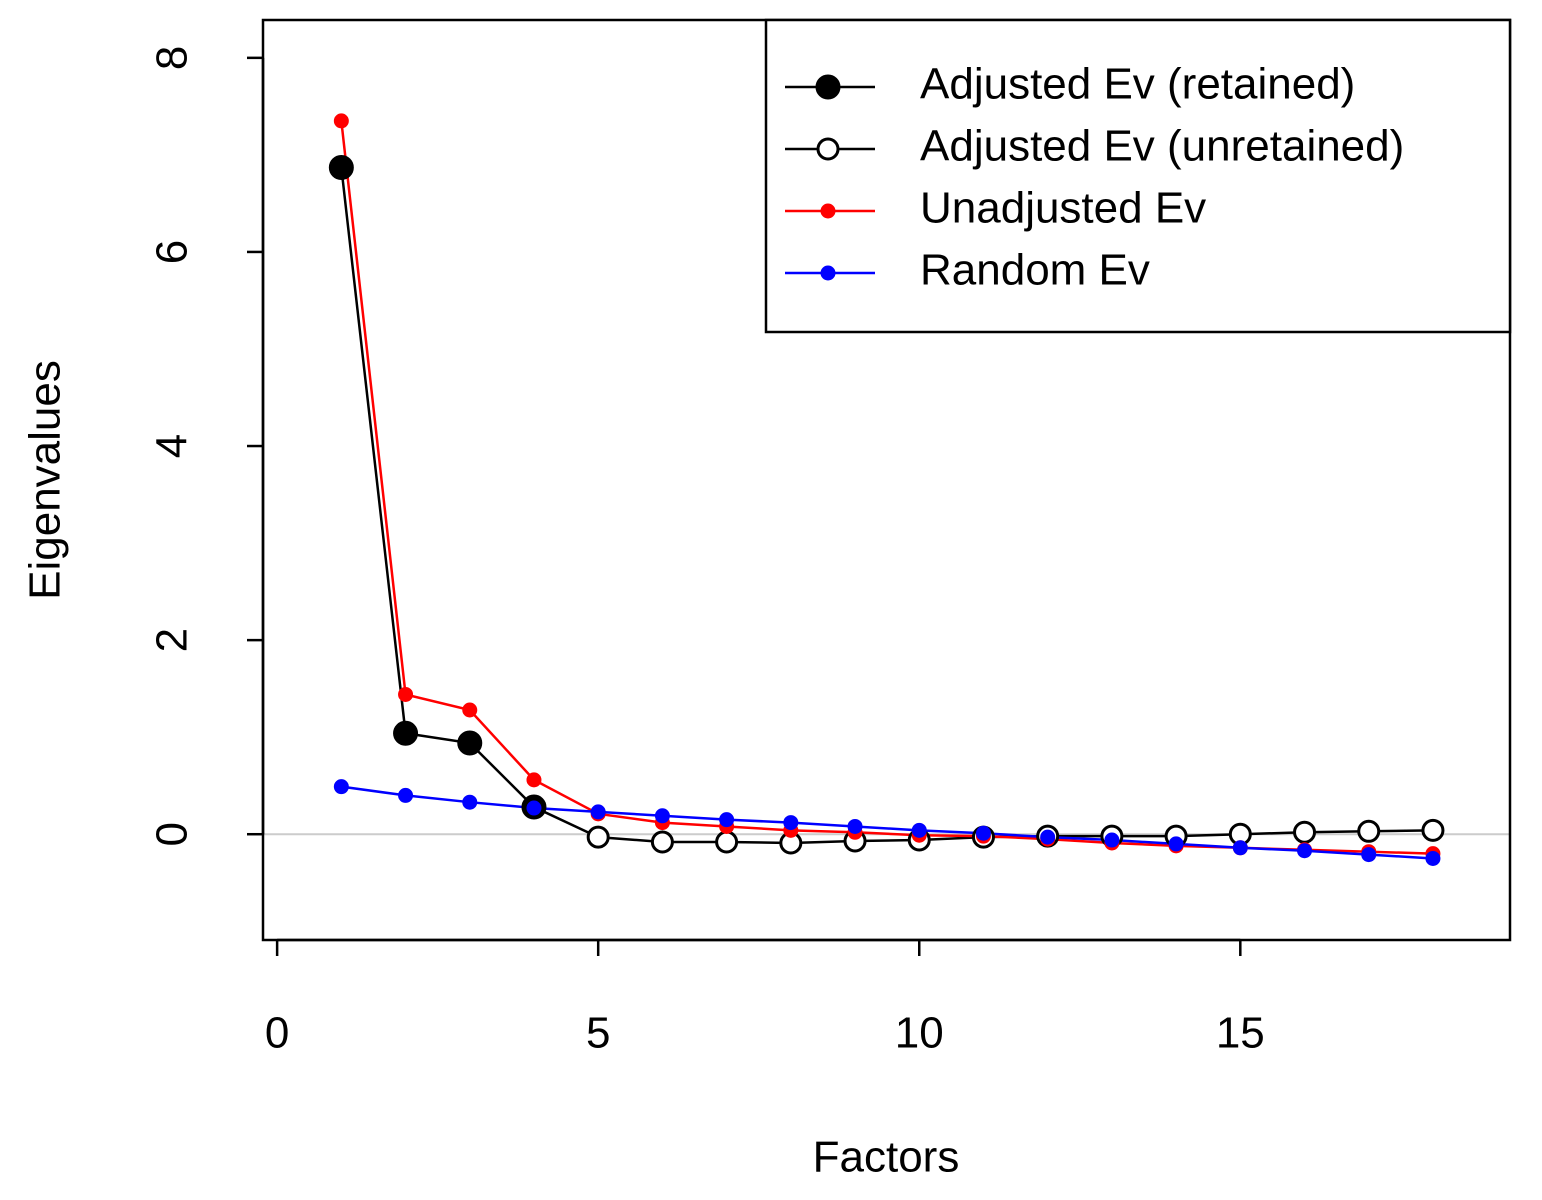 The image size is (1542, 1200). Describe the element at coordinates (172, 58) in the screenshot. I see `y-tick-label: 8` at that location.